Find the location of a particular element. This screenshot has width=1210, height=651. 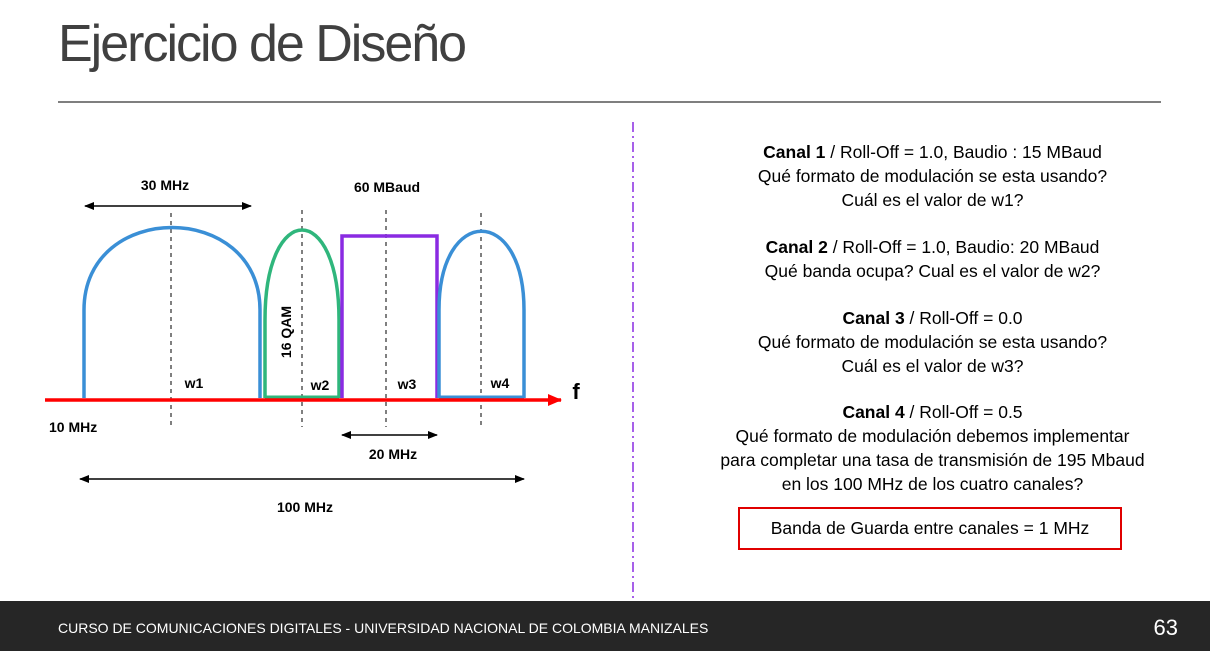

canal-1-question-2: Cuál es el valor de w1? is located at coordinates (932, 200).